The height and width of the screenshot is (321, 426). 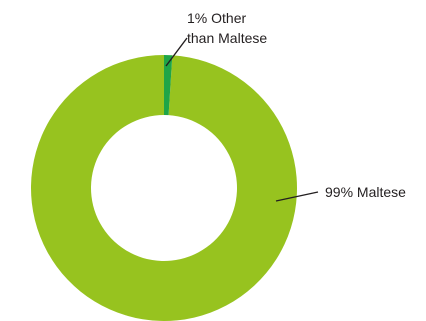 I want to click on label-maltese-line-1: 99% Maltese, so click(x=365, y=192).